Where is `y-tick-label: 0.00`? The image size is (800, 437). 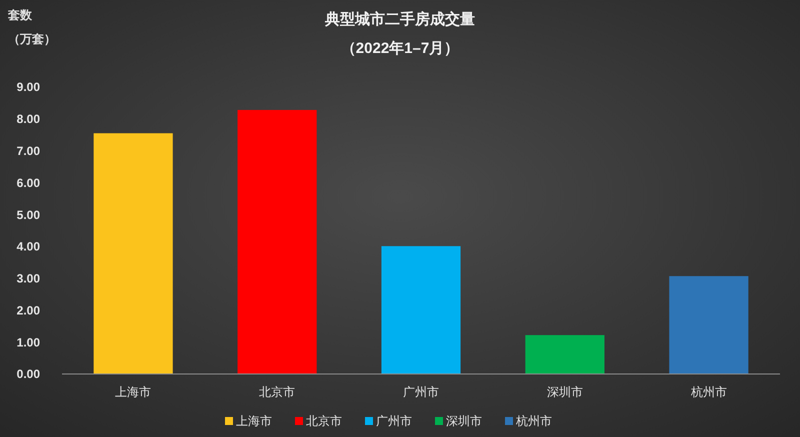 y-tick-label: 0.00 is located at coordinates (28, 374).